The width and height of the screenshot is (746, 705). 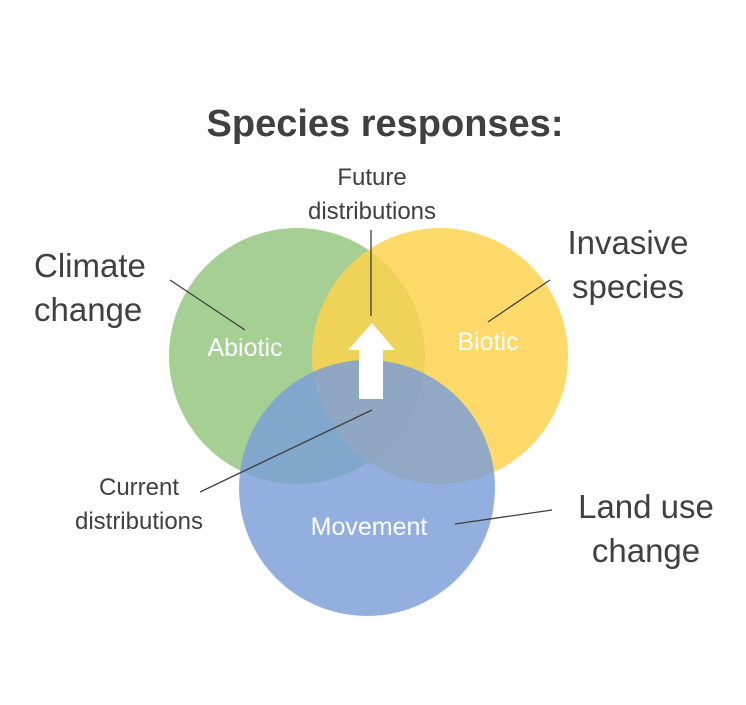 I want to click on land-use-change-label-line1: Land use, so click(x=646, y=506).